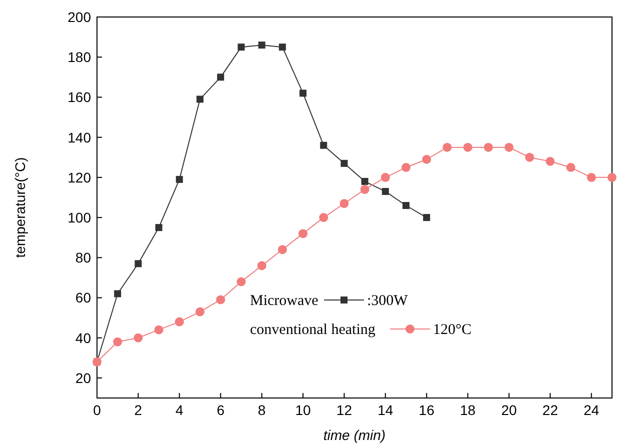 The width and height of the screenshot is (618, 448). Describe the element at coordinates (83, 338) in the screenshot. I see `y-tick-label: 40` at that location.